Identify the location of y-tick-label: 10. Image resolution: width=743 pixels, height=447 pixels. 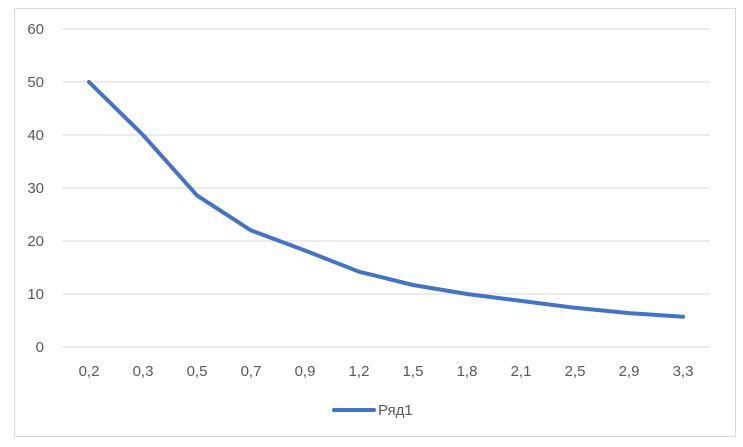
(35, 294).